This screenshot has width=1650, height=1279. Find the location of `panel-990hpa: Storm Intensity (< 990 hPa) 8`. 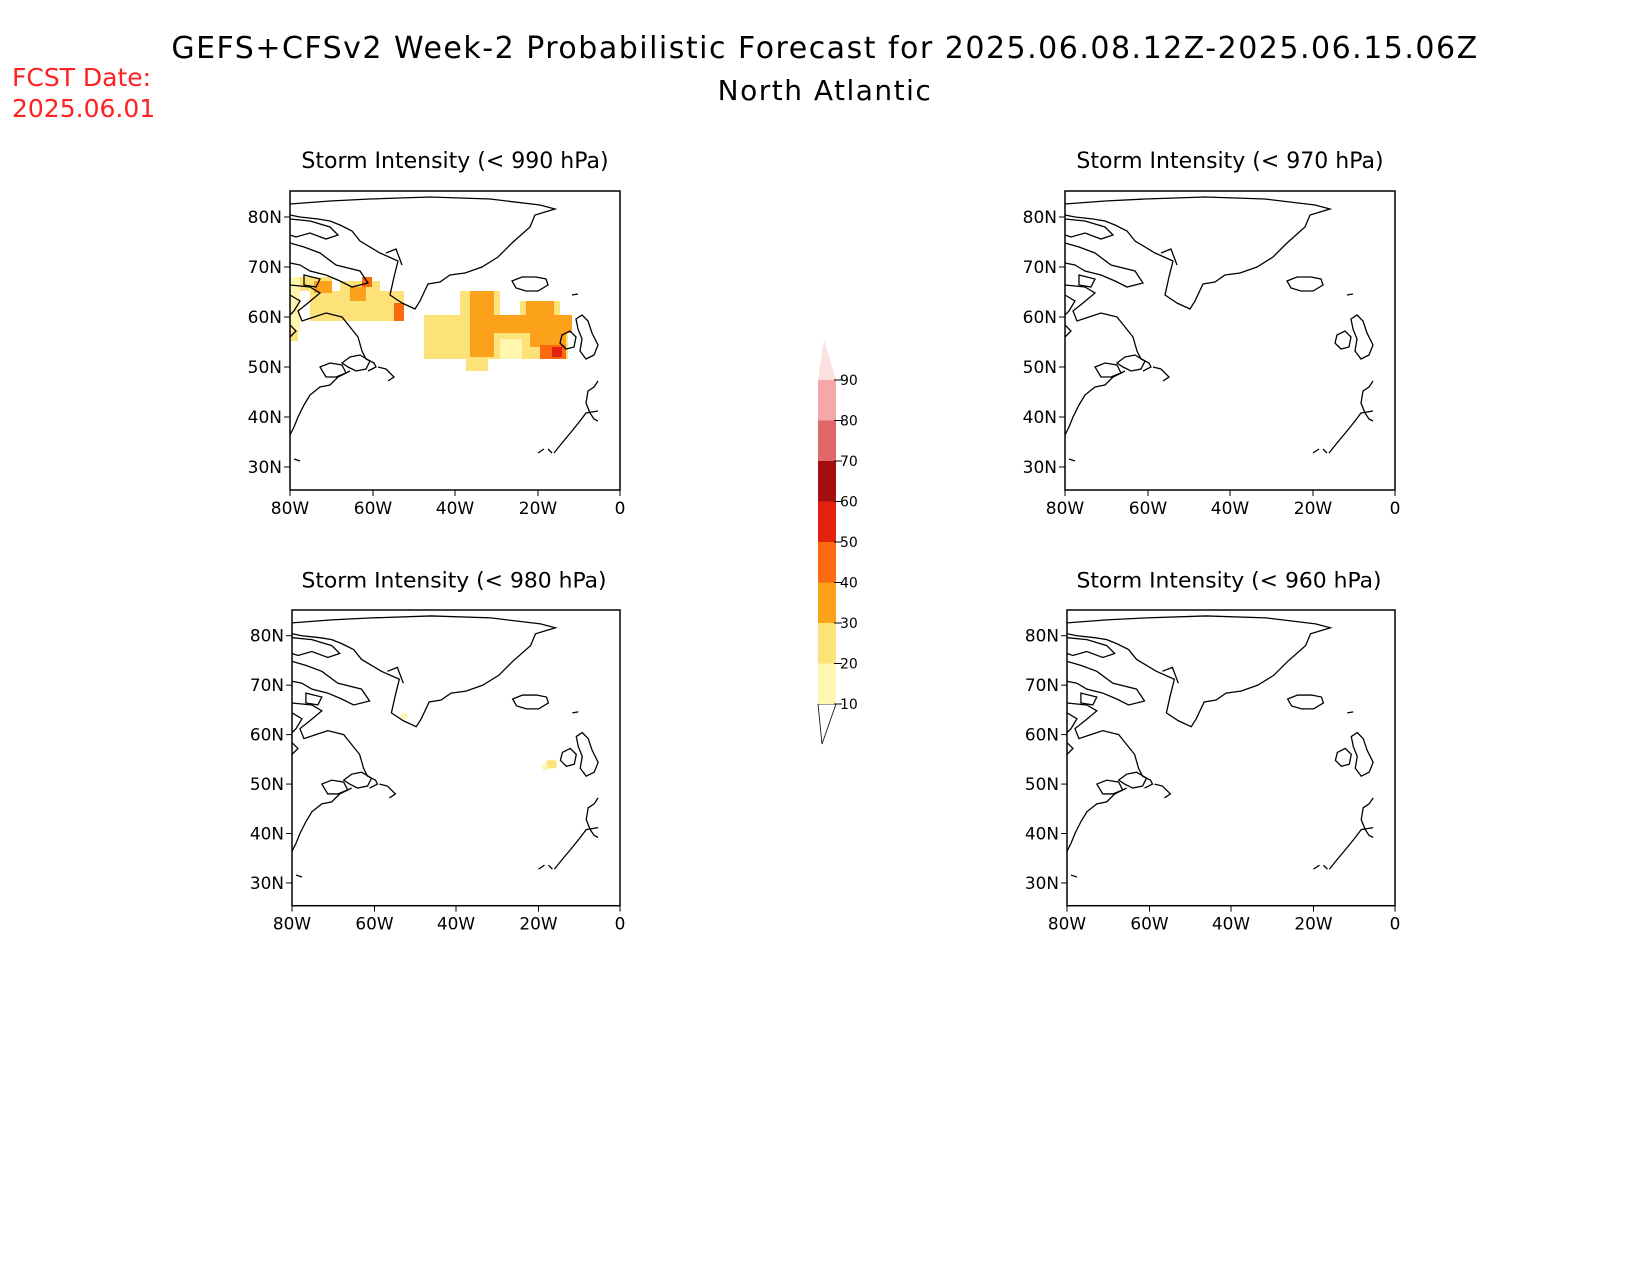

panel-990hpa: Storm Intensity (< 990 hPa) 8 is located at coordinates (437, 334).